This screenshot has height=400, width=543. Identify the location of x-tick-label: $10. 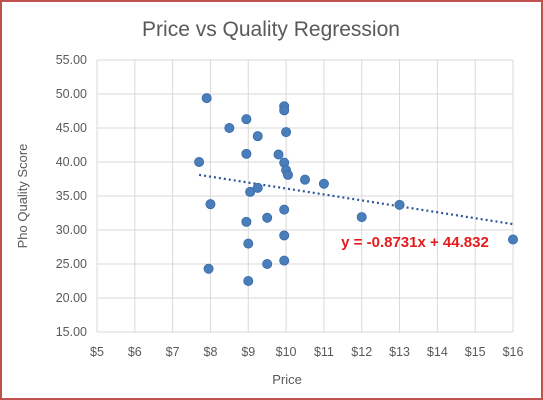
(286, 352).